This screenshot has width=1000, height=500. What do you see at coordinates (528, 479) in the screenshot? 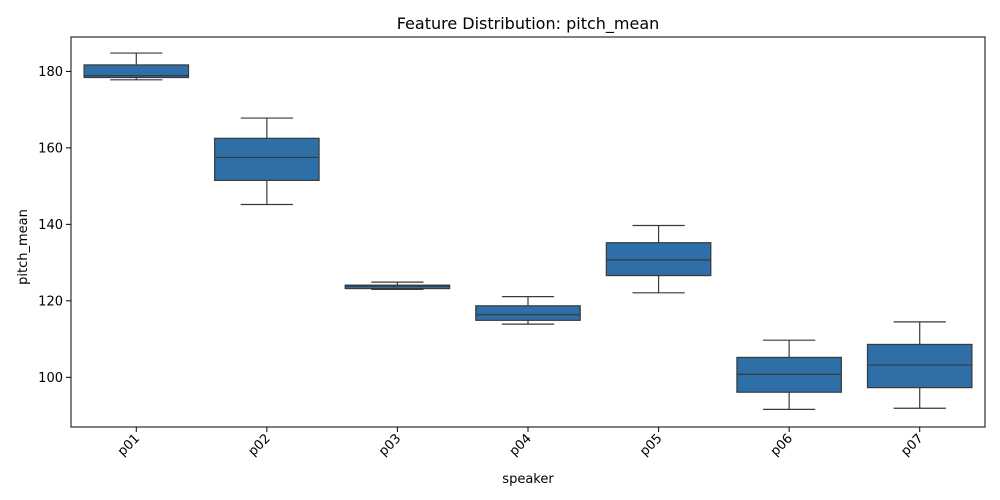
I see `x-axis-label: speaker` at bounding box center [528, 479].